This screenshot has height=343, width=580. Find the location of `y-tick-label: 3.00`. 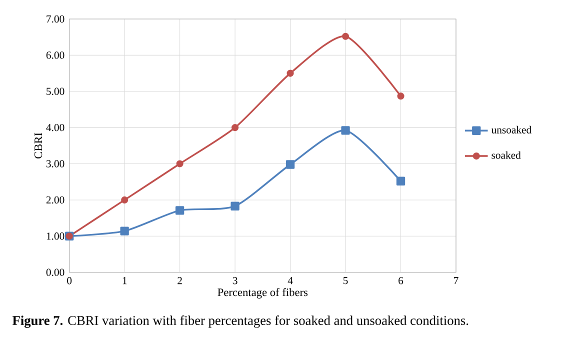

y-tick-label: 3.00 is located at coordinates (55, 164).